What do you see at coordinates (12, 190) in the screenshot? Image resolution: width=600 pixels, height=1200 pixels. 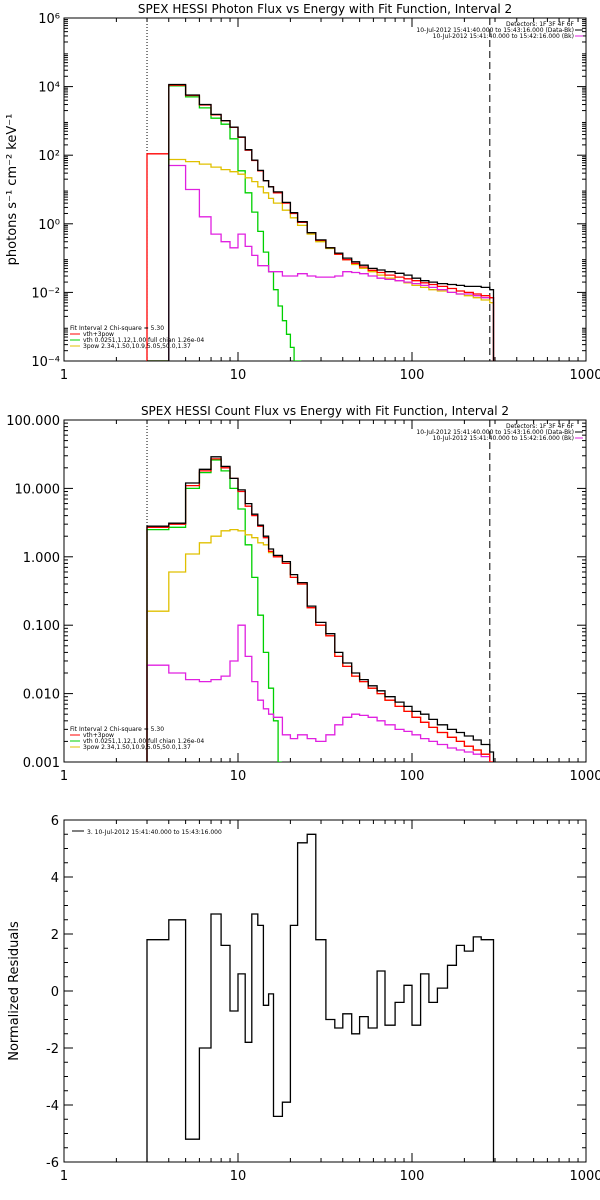 I see `y-axis-label: photons s⁻¹ cm⁻² keV⁻¹` at bounding box center [12, 190].